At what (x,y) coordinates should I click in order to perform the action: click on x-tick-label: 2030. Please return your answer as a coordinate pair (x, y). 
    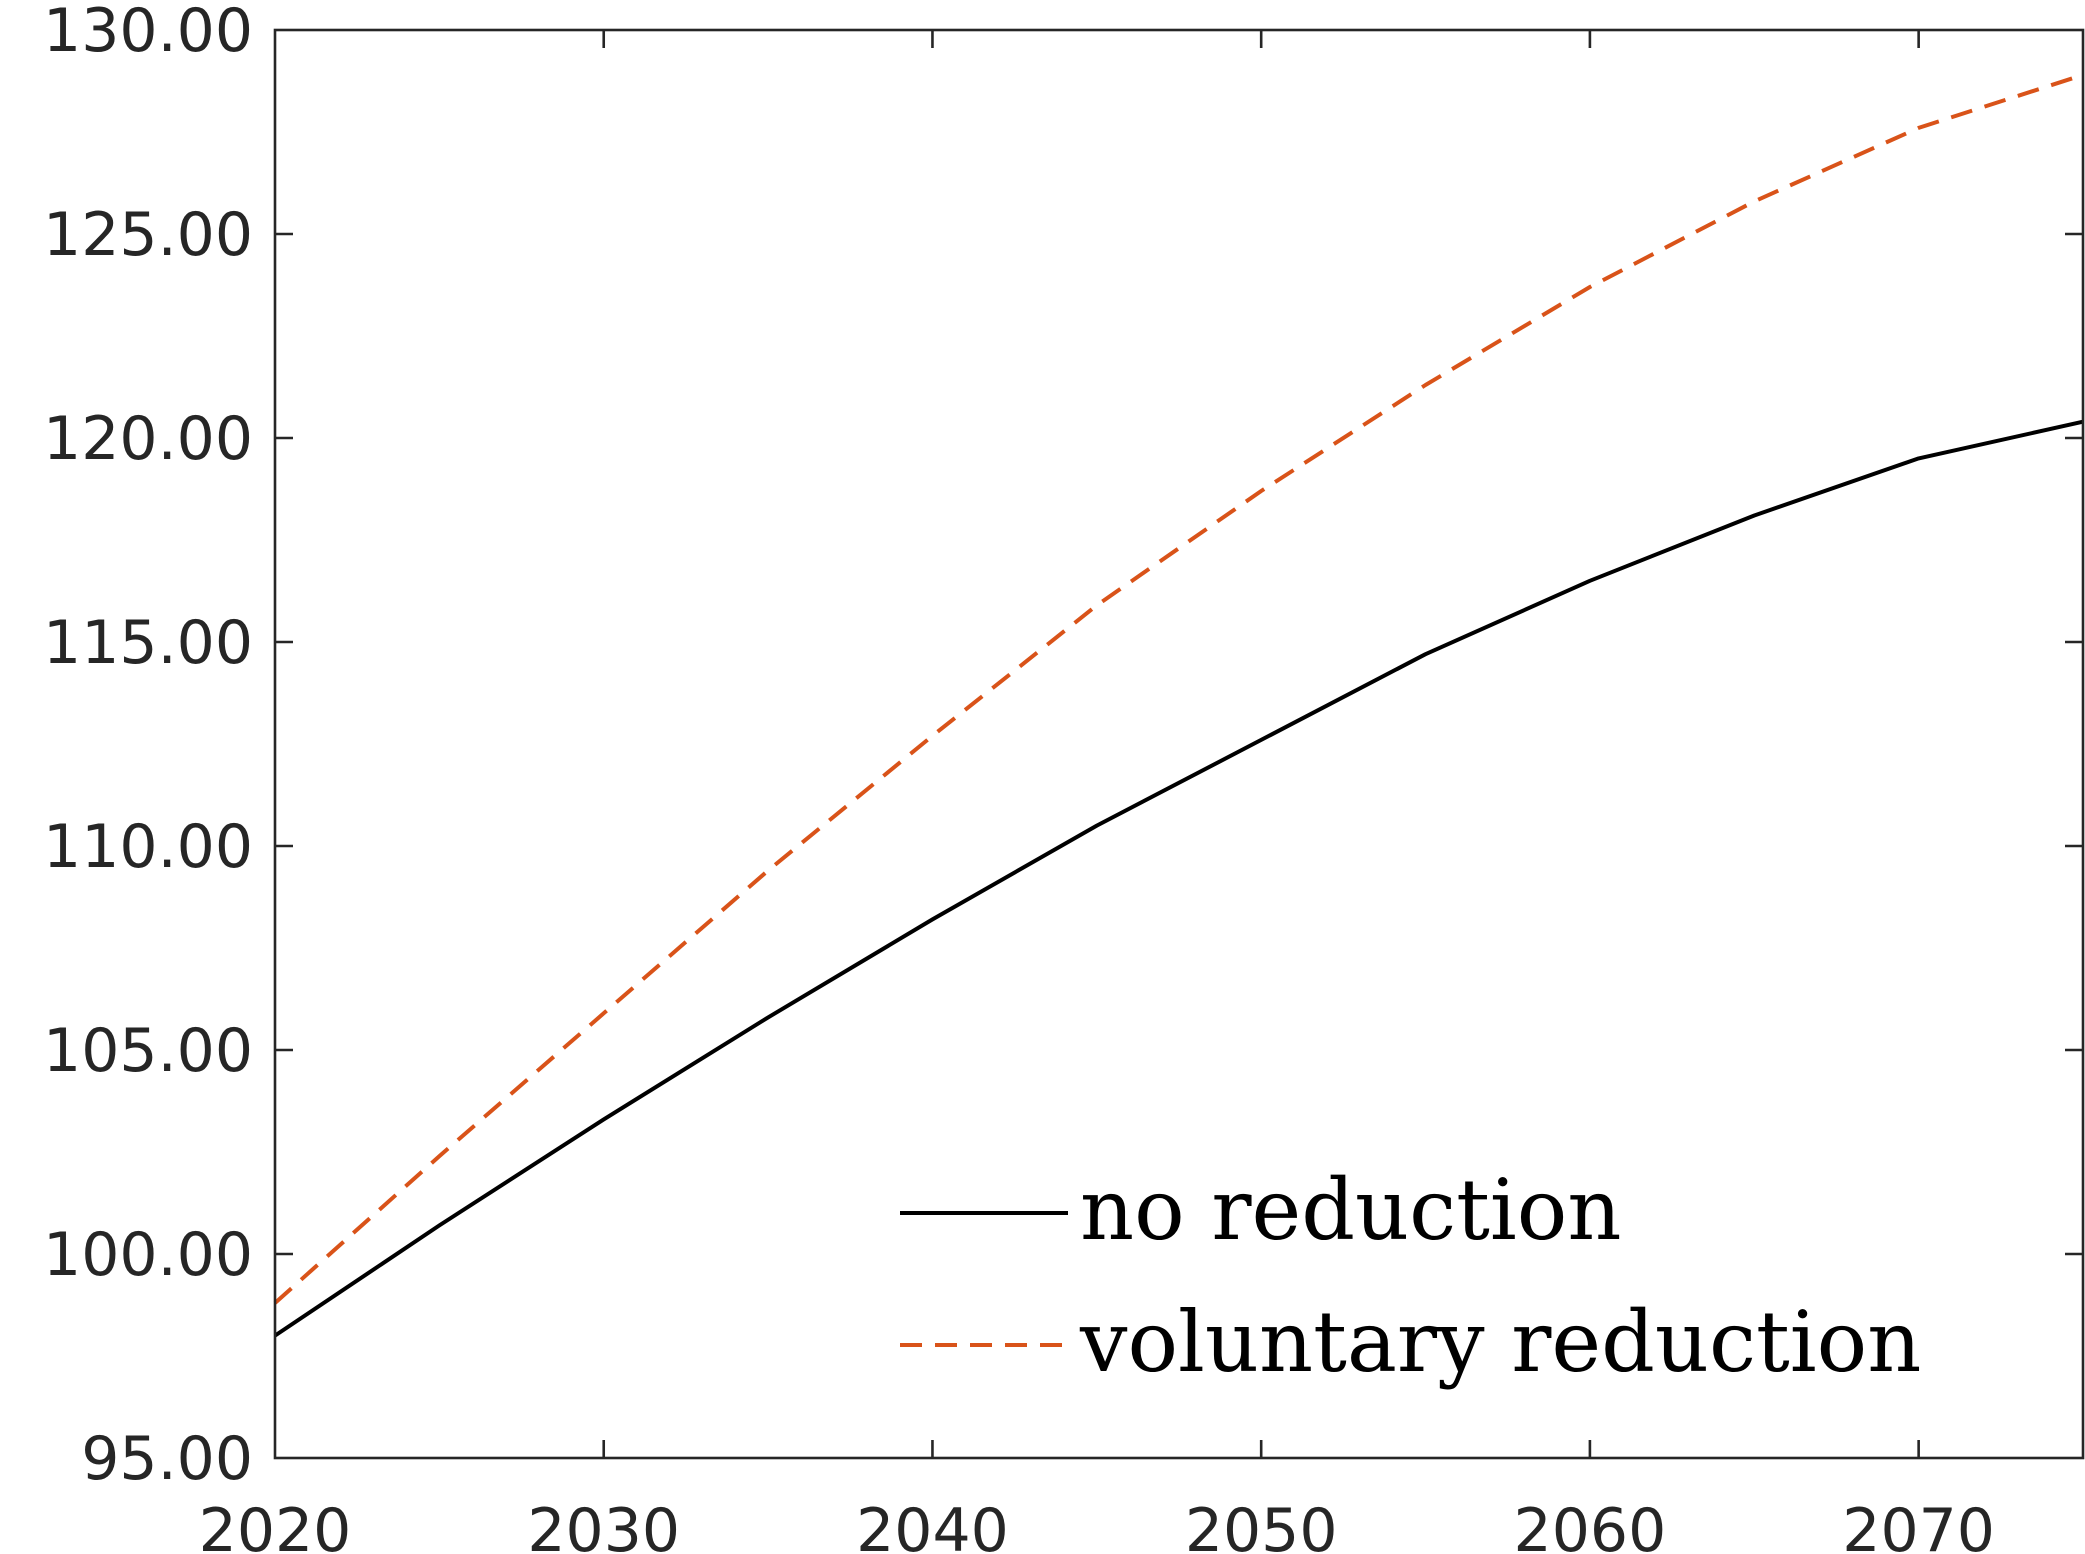
    Looking at the image, I should click on (603, 1525).